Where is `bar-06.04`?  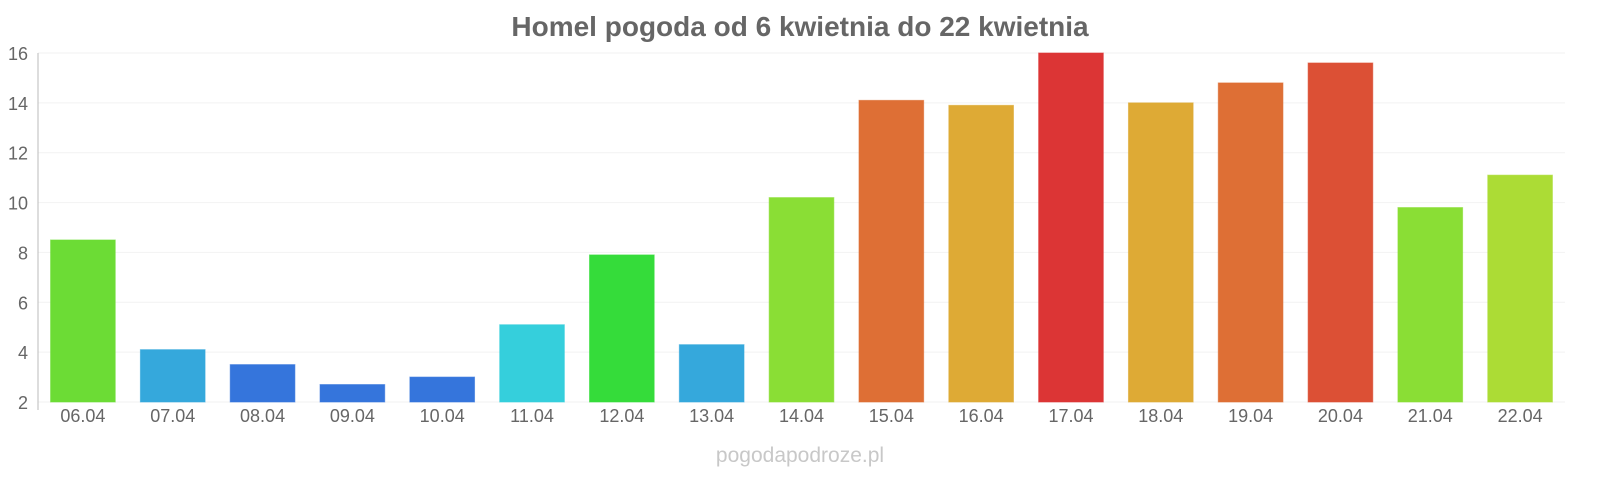
bar-06.04 is located at coordinates (83, 321).